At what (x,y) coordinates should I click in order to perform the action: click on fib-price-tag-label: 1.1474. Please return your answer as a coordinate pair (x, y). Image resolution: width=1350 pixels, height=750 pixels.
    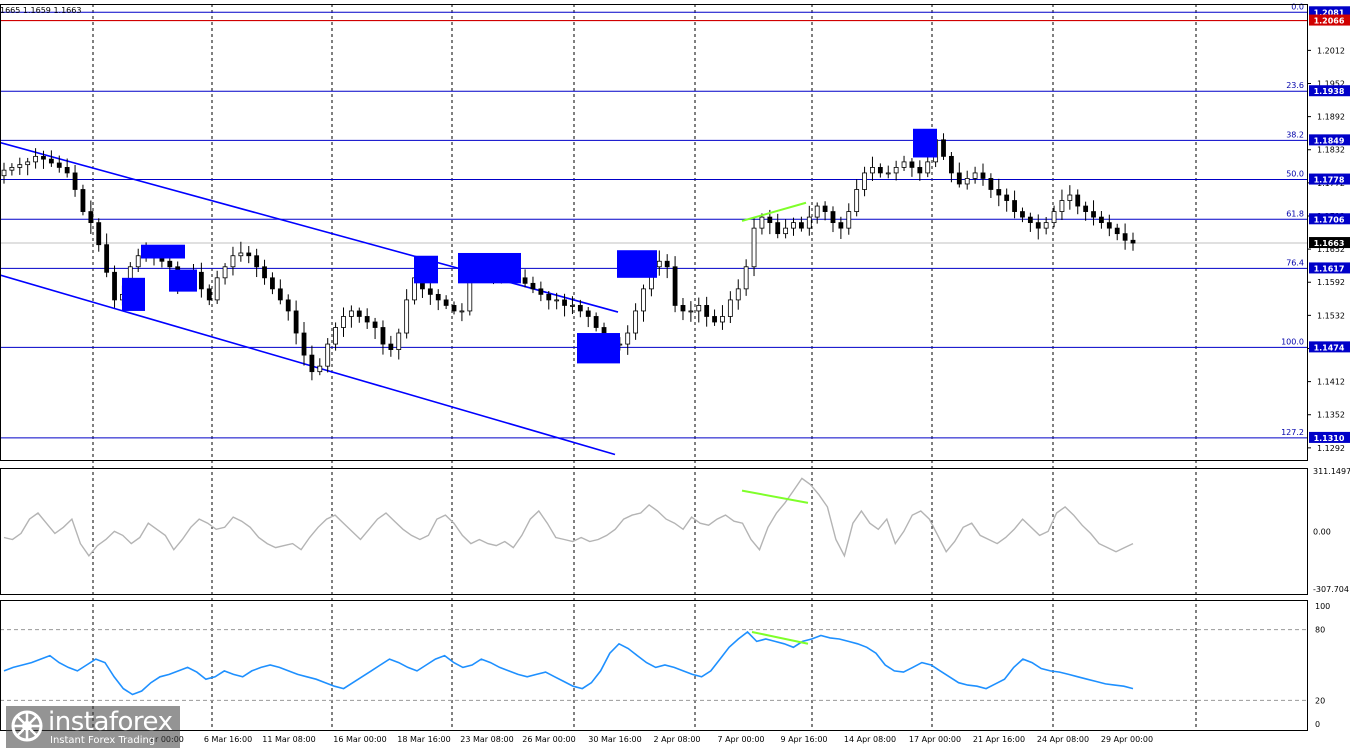
    Looking at the image, I should click on (1329, 347).